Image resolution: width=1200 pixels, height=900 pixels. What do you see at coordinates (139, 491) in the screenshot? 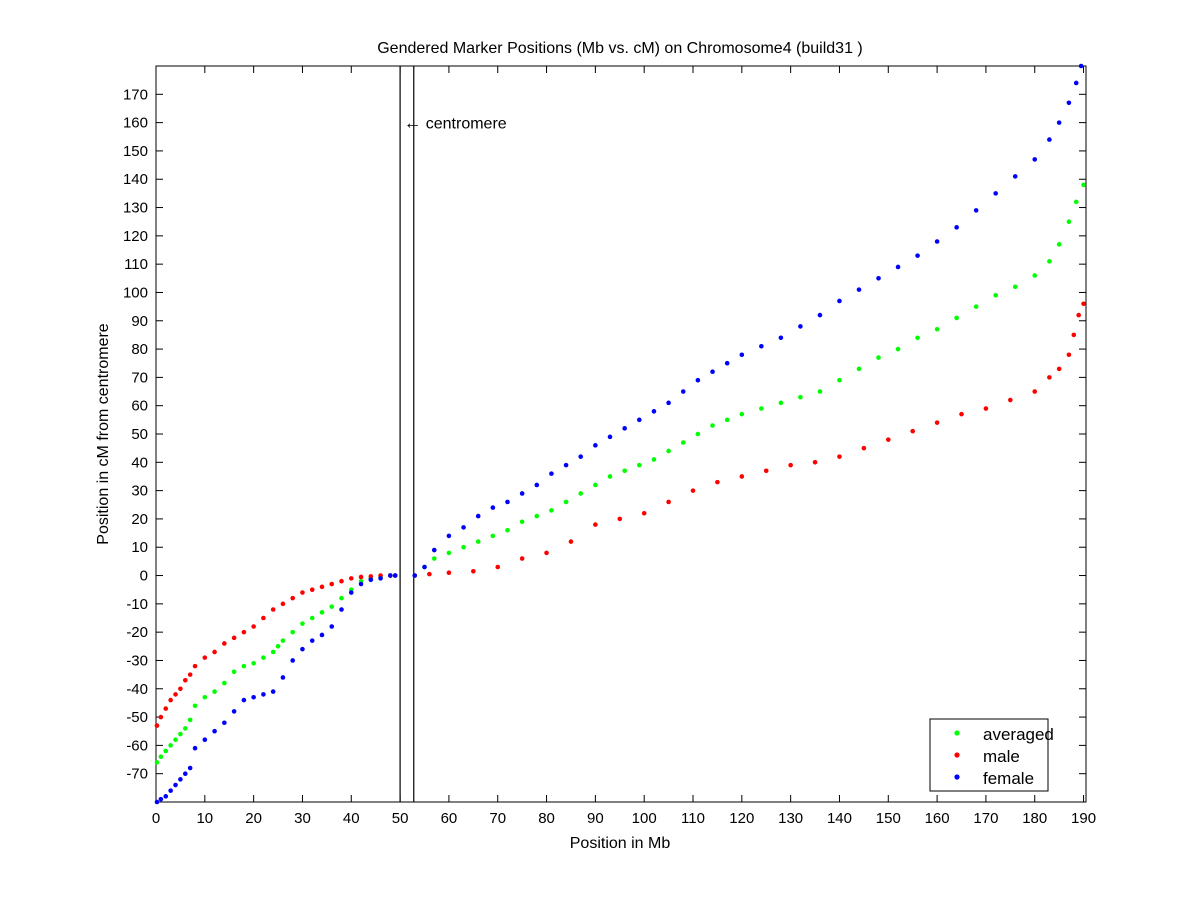
I see `y-tick-label: 30` at bounding box center [139, 491].